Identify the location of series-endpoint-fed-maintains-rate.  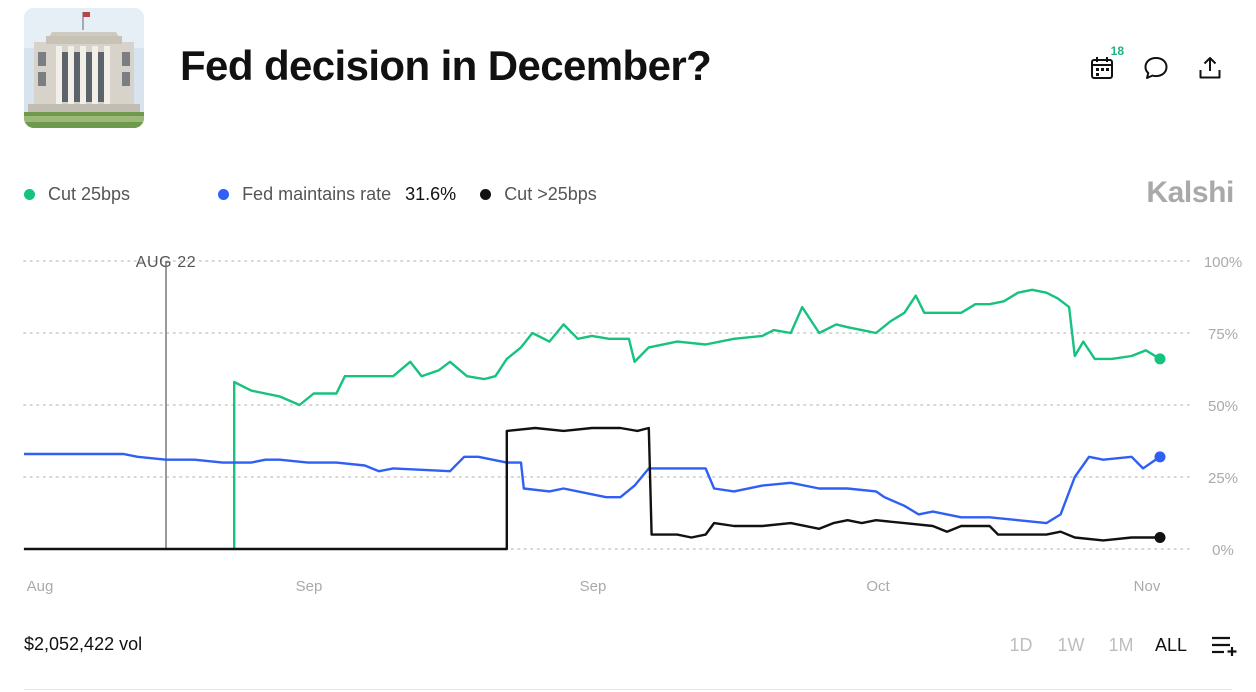
(1160, 457).